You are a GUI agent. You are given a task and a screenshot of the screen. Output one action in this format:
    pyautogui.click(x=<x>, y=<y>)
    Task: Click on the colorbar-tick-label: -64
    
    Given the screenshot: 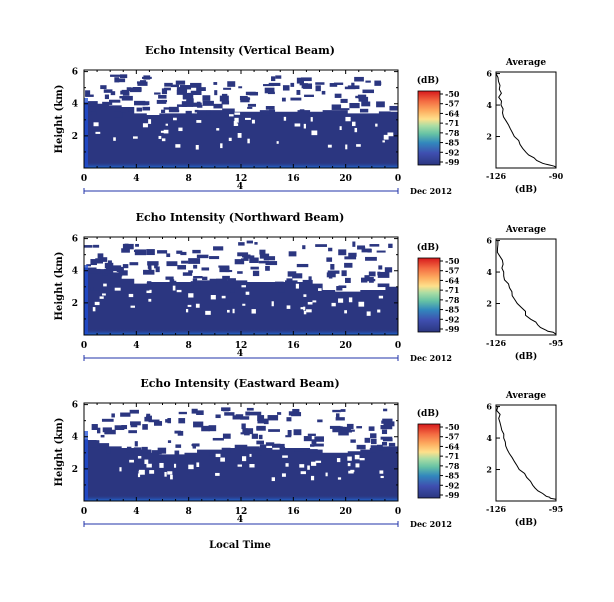 What is the action you would take?
    pyautogui.click(x=452, y=280)
    